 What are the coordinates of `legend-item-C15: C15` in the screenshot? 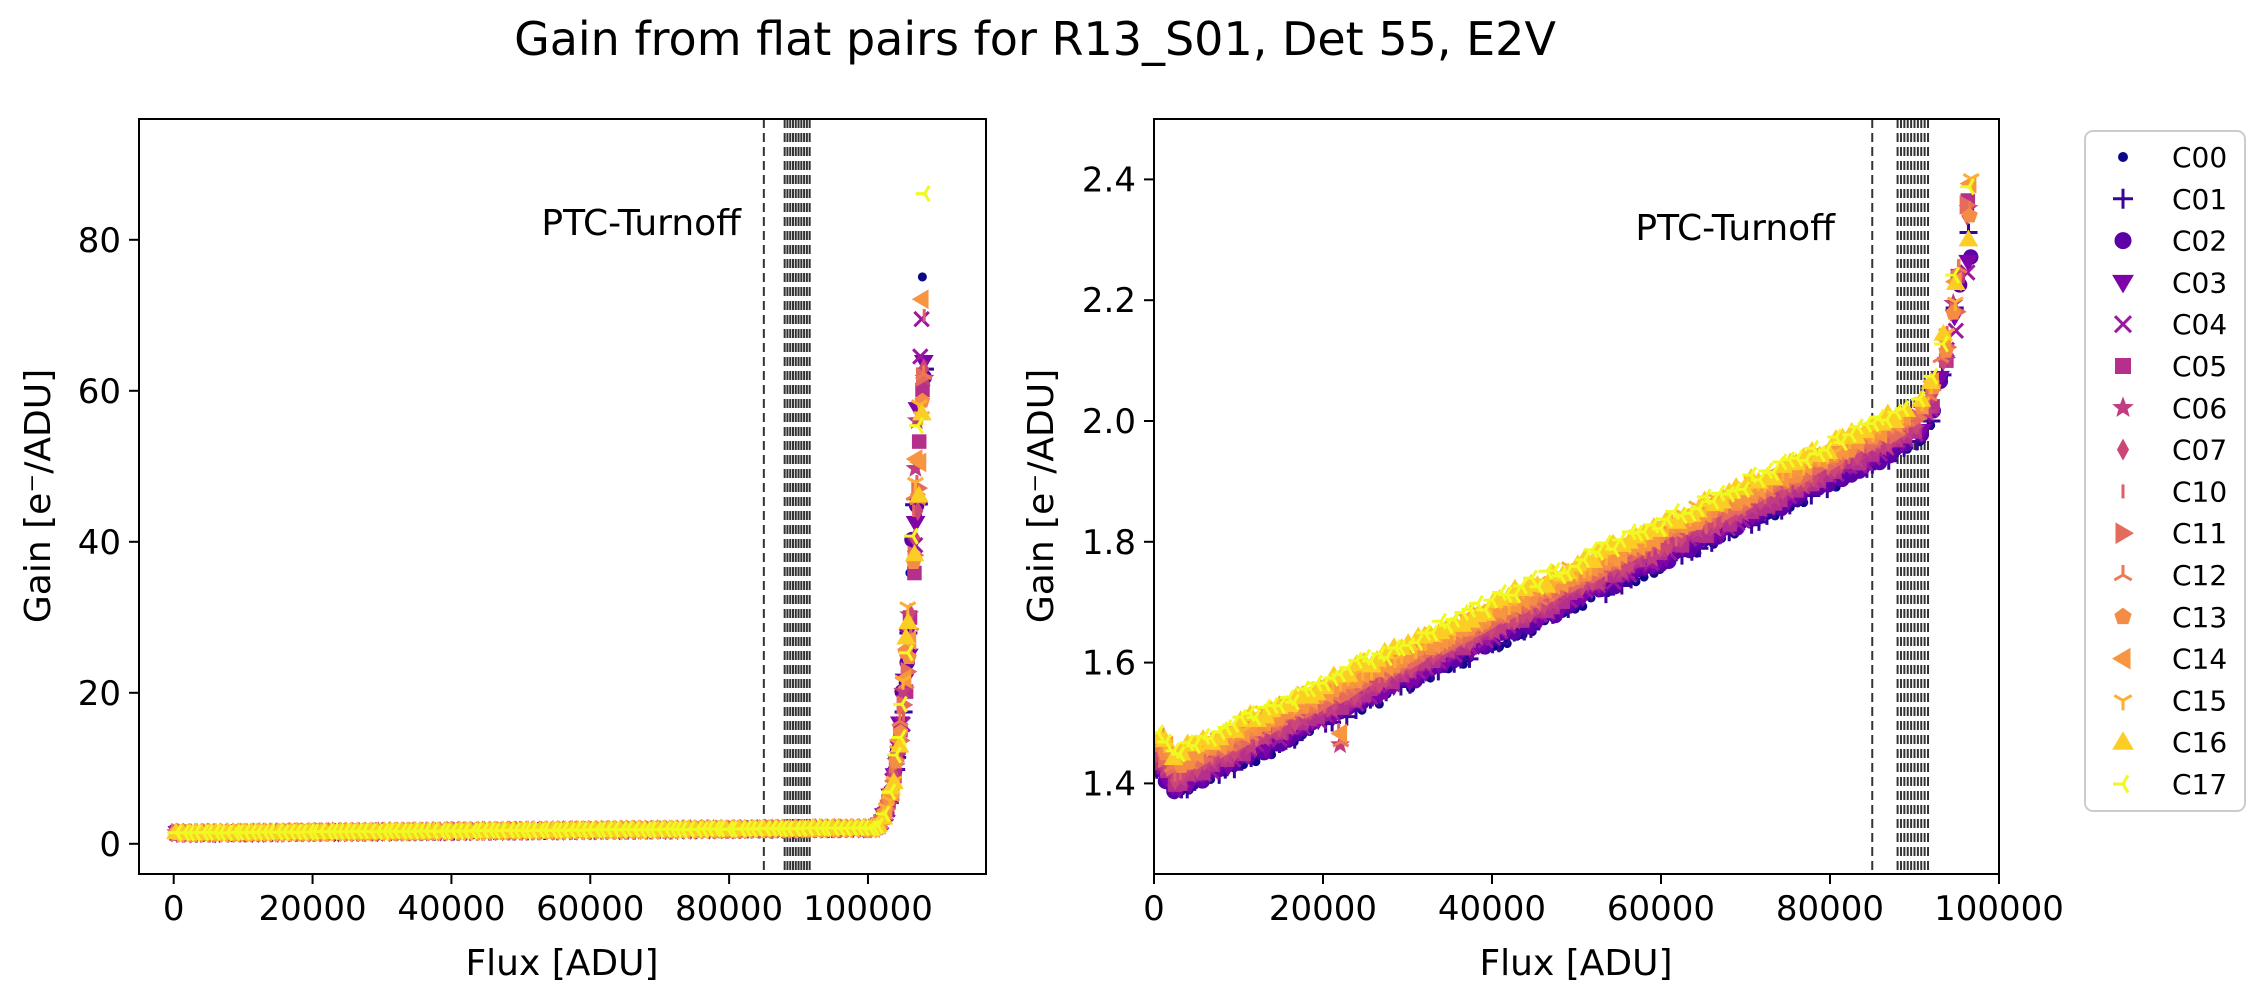 It's located at (2170, 700).